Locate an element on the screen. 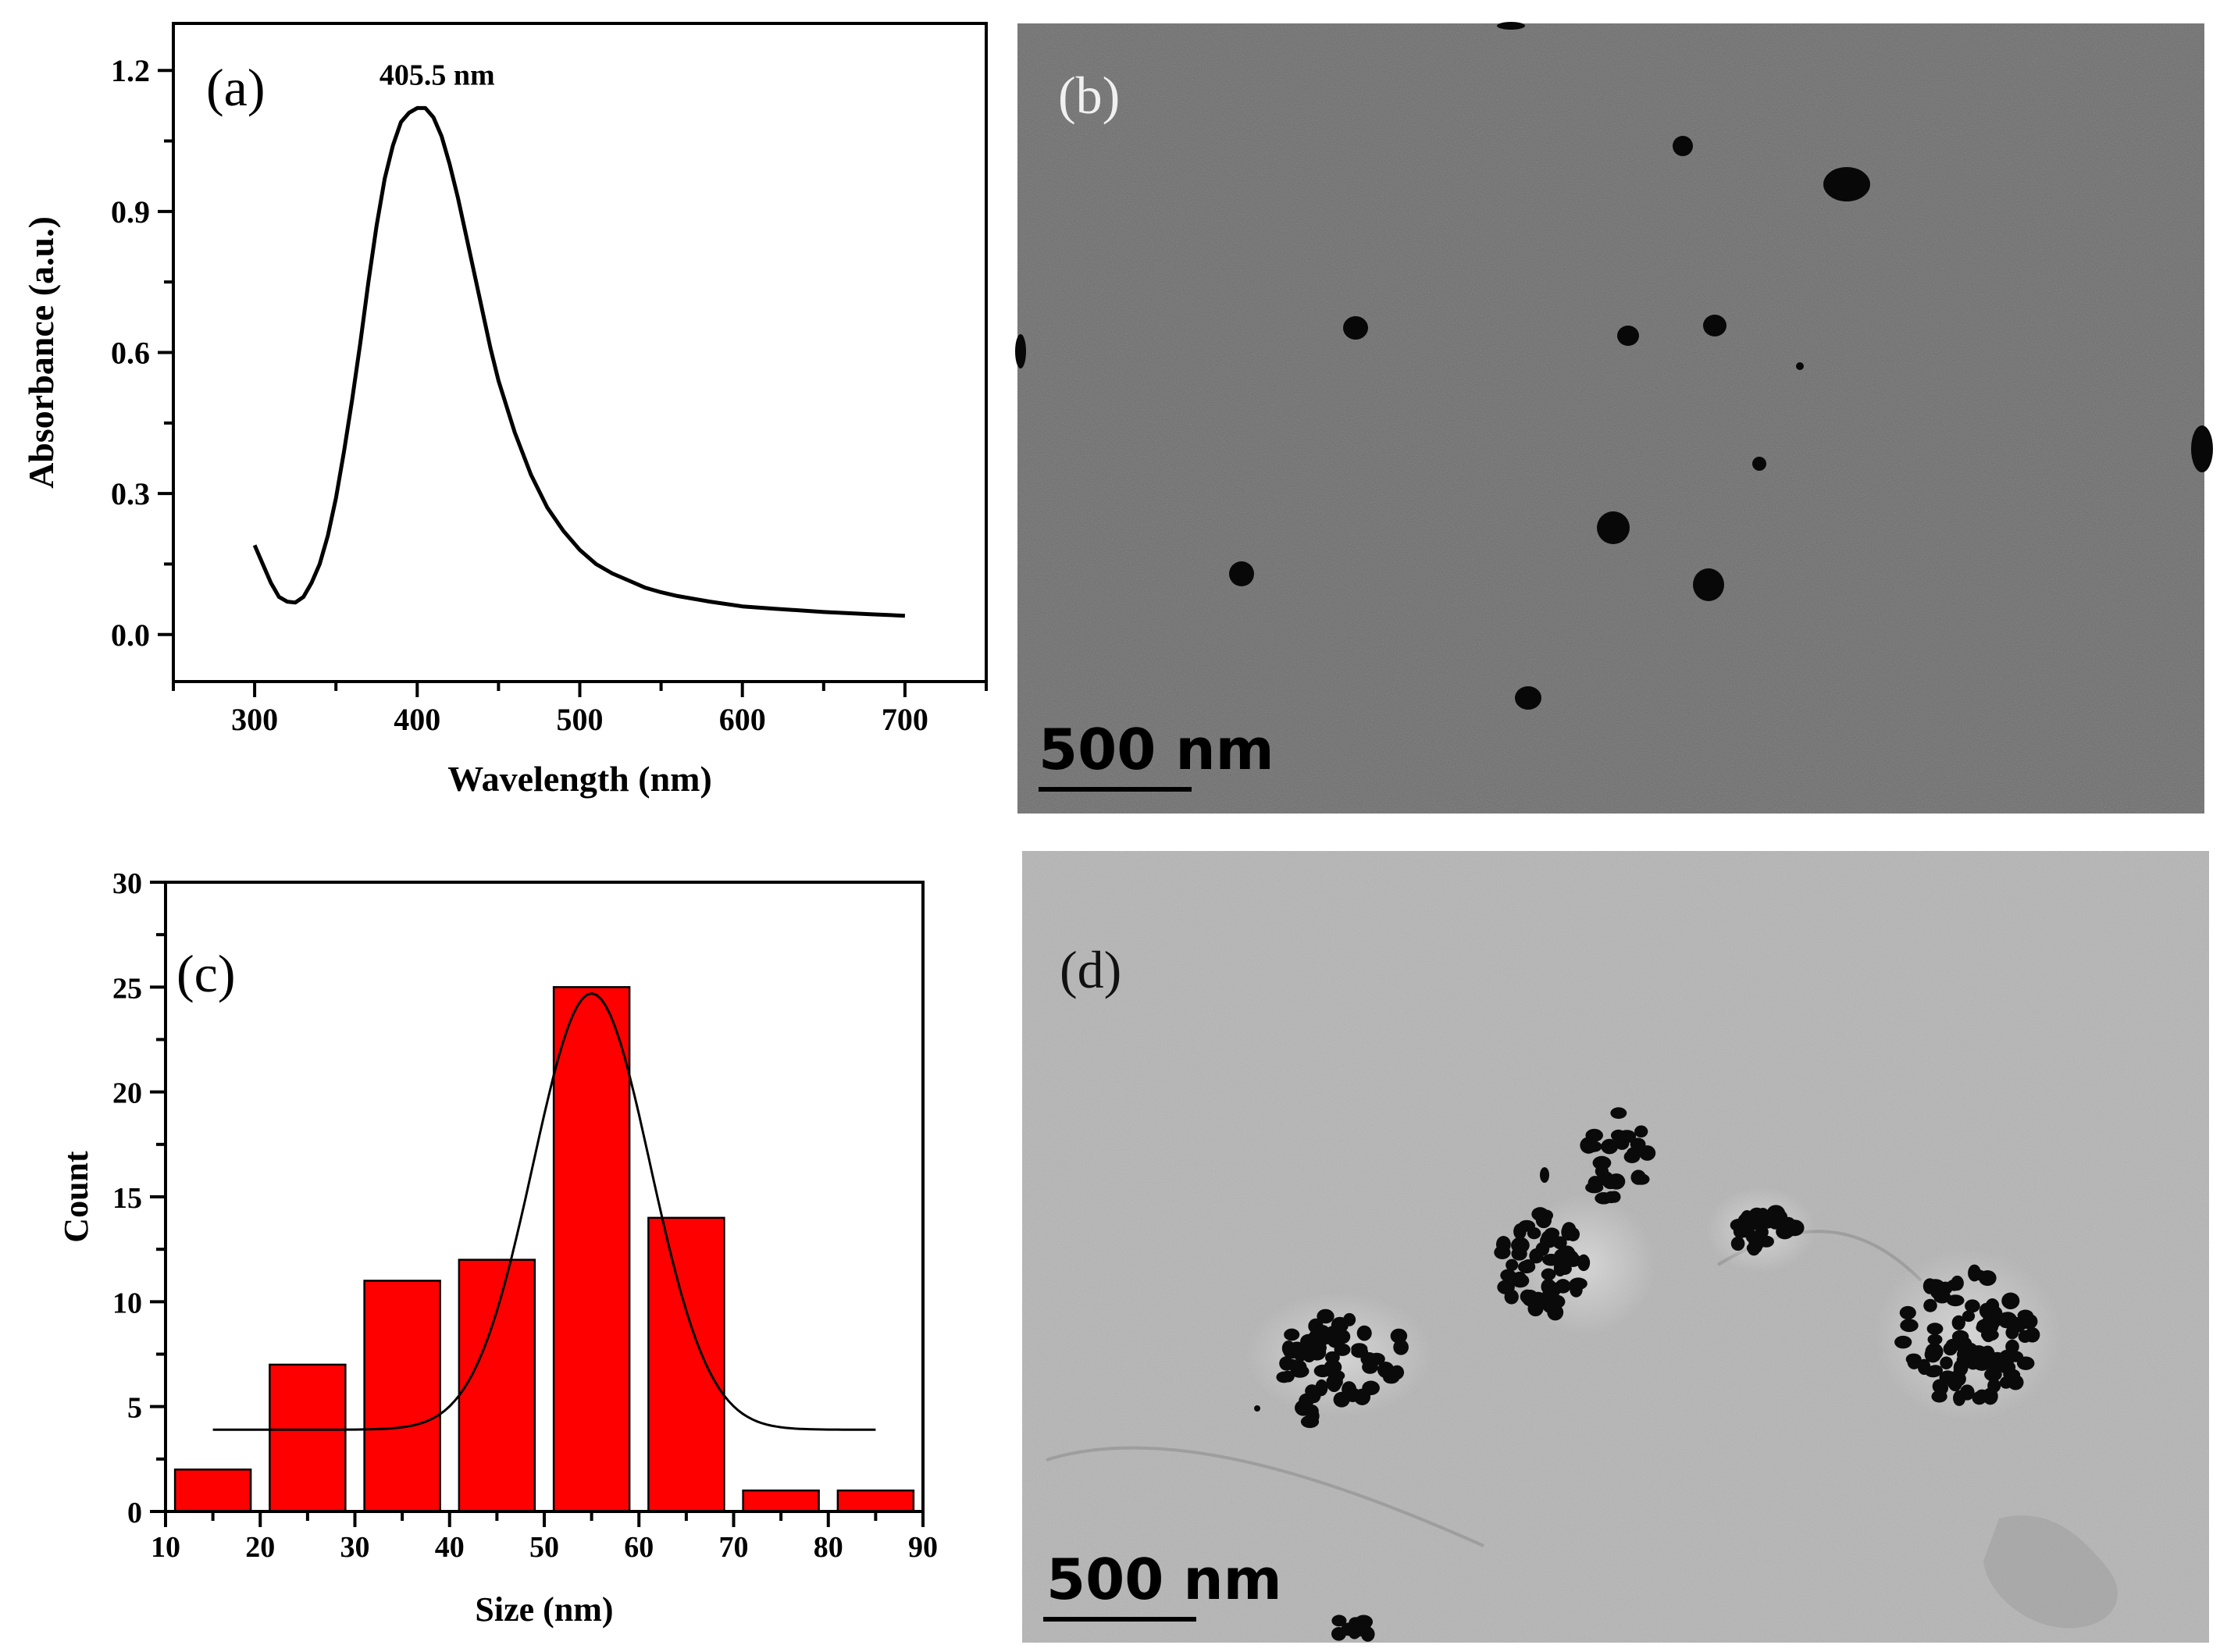  x-tick-label: 90 is located at coordinates (923, 1548).